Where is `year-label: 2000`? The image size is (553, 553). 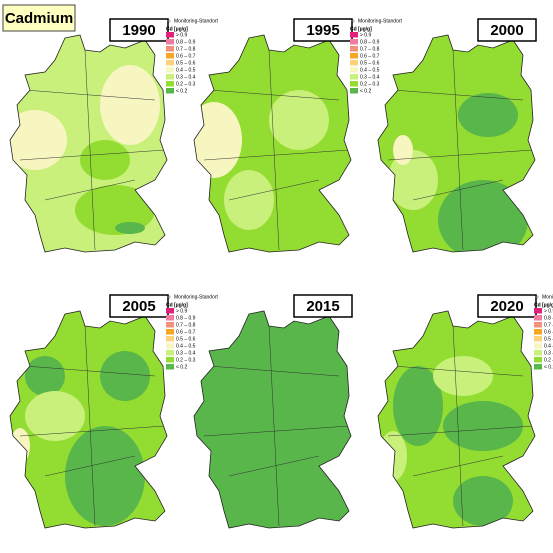
year-label: 2000 is located at coordinates (506, 30).